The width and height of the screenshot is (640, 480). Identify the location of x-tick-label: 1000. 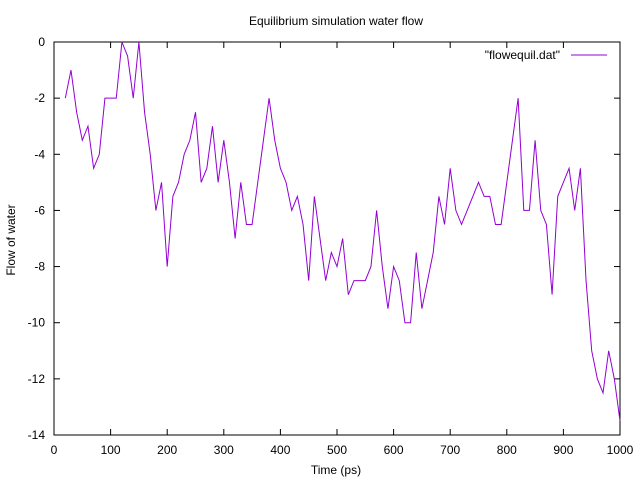
(620, 450).